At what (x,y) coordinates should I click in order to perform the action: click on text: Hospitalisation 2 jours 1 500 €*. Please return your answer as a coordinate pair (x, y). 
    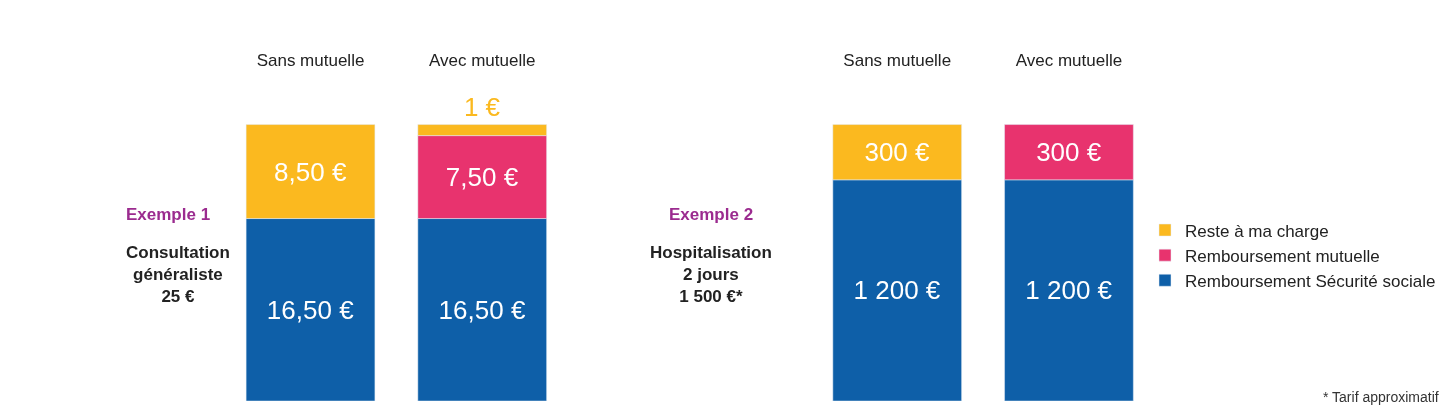
    Looking at the image, I should click on (711, 275).